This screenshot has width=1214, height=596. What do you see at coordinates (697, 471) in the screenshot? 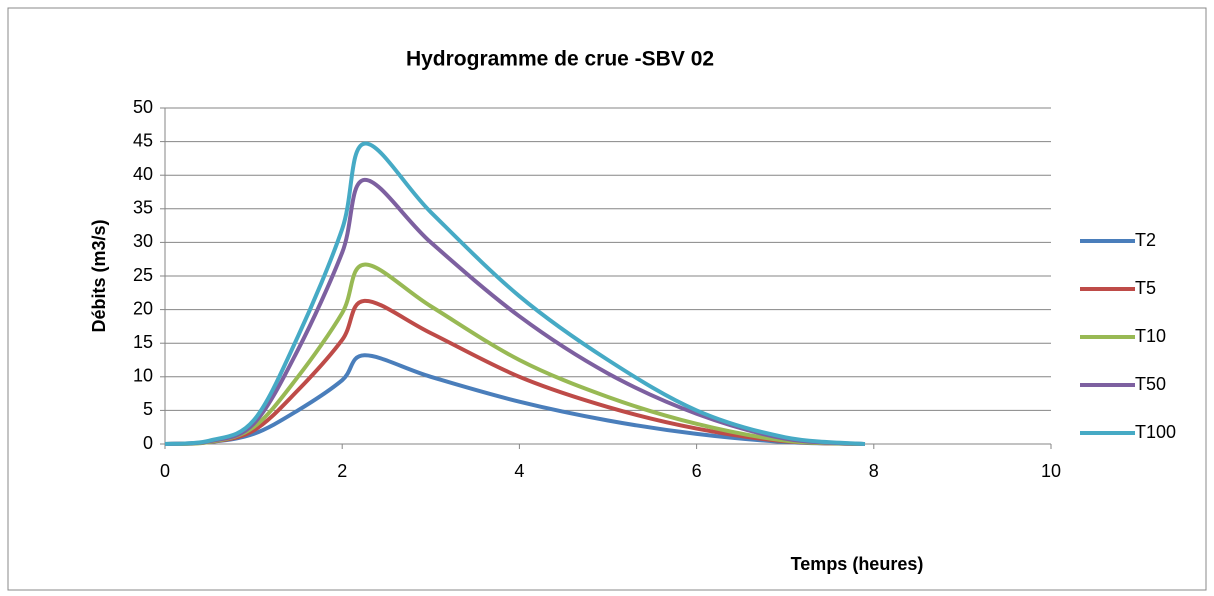
I see `x-tick-label: 6` at bounding box center [697, 471].